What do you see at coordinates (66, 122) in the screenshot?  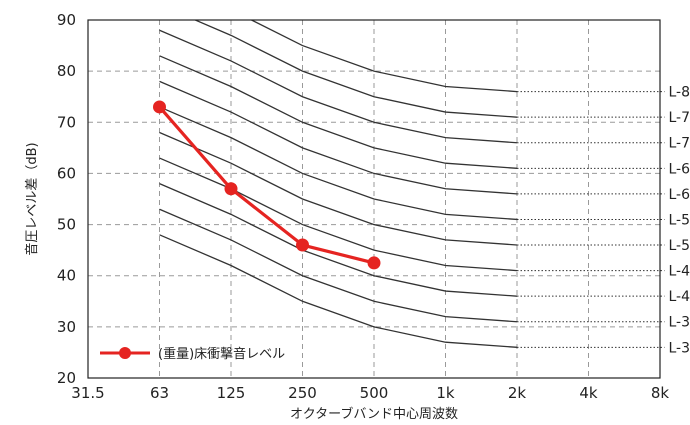 I see `y-tick-label-70: 70` at bounding box center [66, 122].